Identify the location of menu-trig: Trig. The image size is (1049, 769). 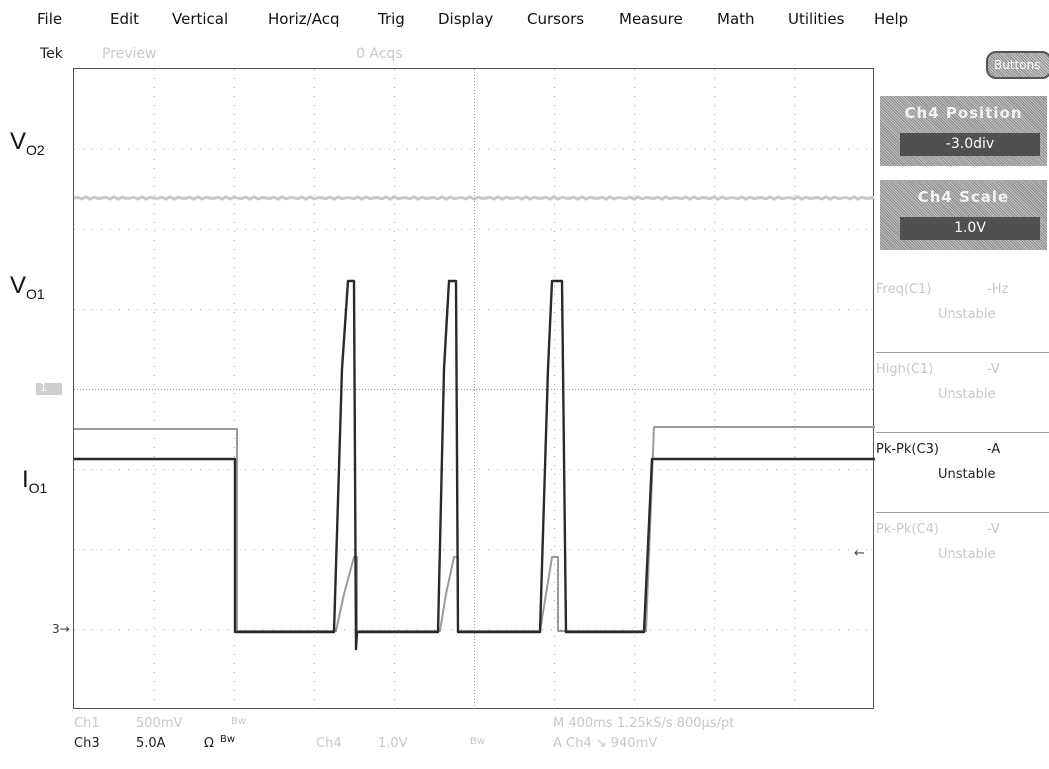
(391, 19).